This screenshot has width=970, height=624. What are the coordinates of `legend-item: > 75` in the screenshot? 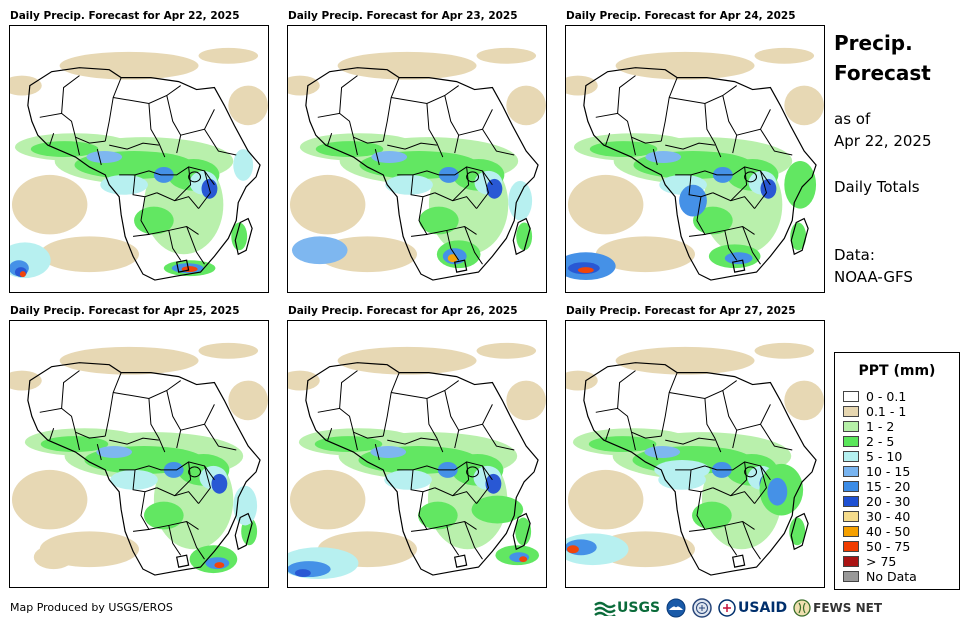 It's located at (869, 561).